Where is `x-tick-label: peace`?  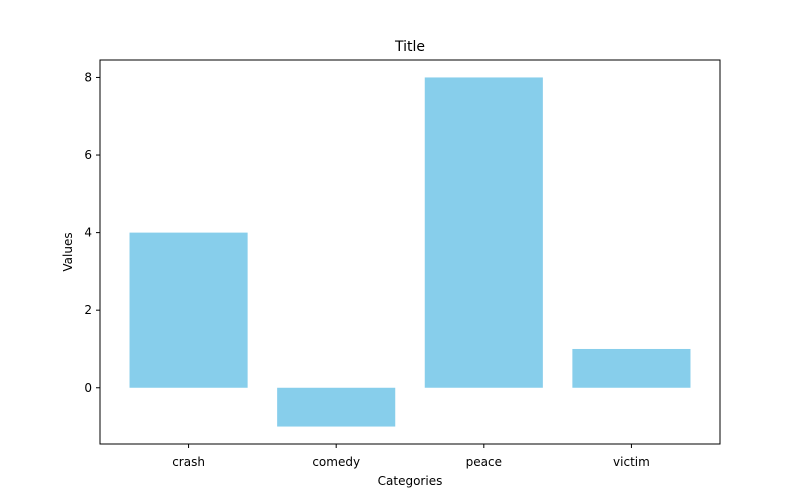 x-tick-label: peace is located at coordinates (484, 462).